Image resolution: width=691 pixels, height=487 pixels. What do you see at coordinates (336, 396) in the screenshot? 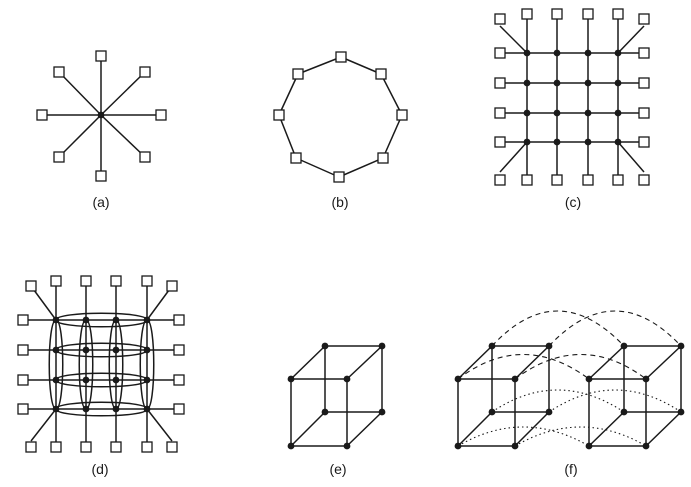
I see `panel-e-cube` at bounding box center [336, 396].